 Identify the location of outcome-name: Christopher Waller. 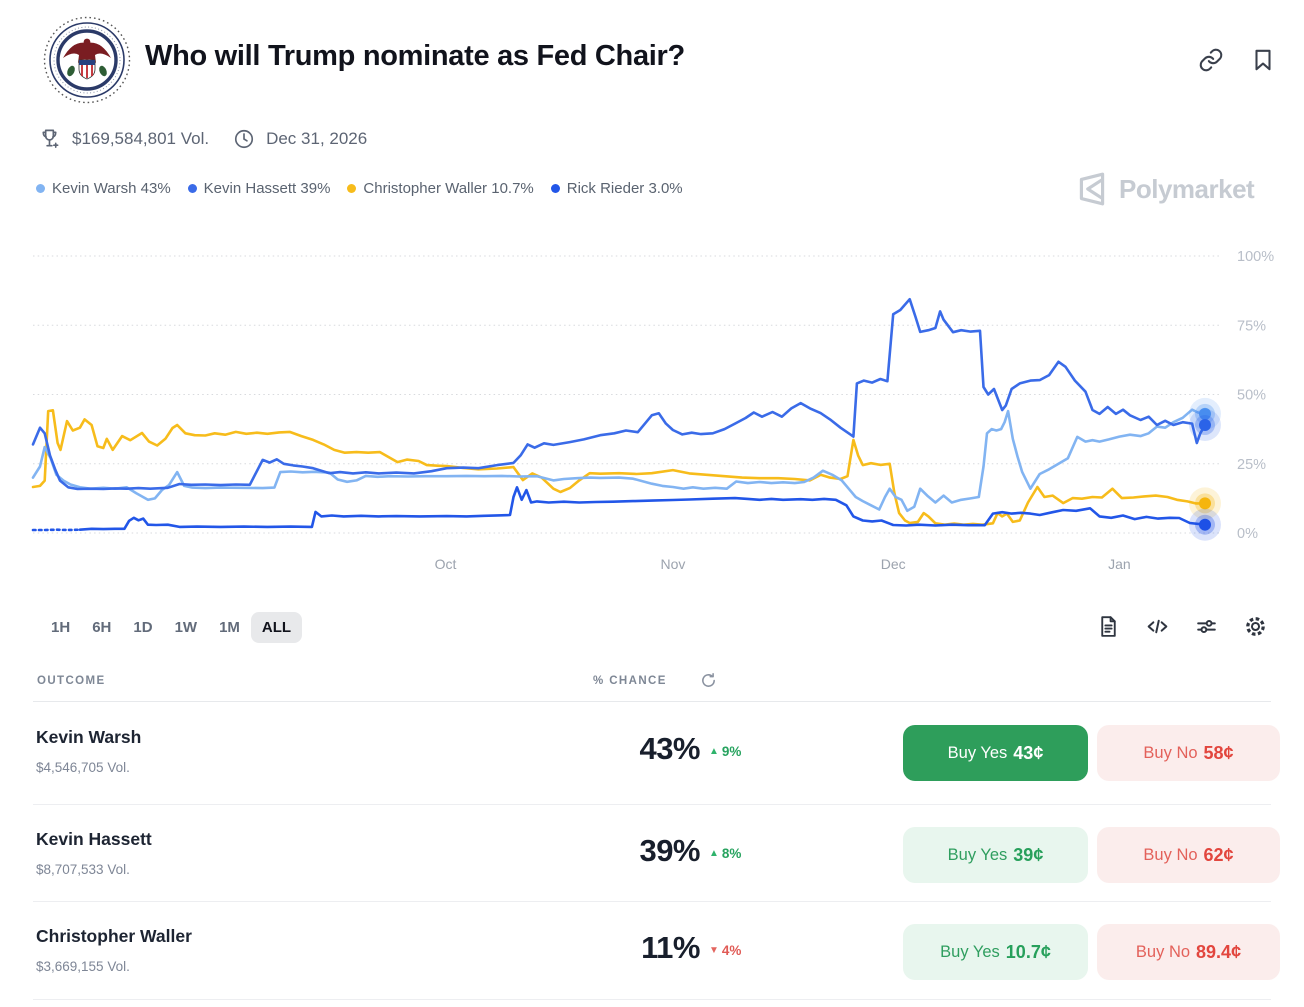
(114, 936).